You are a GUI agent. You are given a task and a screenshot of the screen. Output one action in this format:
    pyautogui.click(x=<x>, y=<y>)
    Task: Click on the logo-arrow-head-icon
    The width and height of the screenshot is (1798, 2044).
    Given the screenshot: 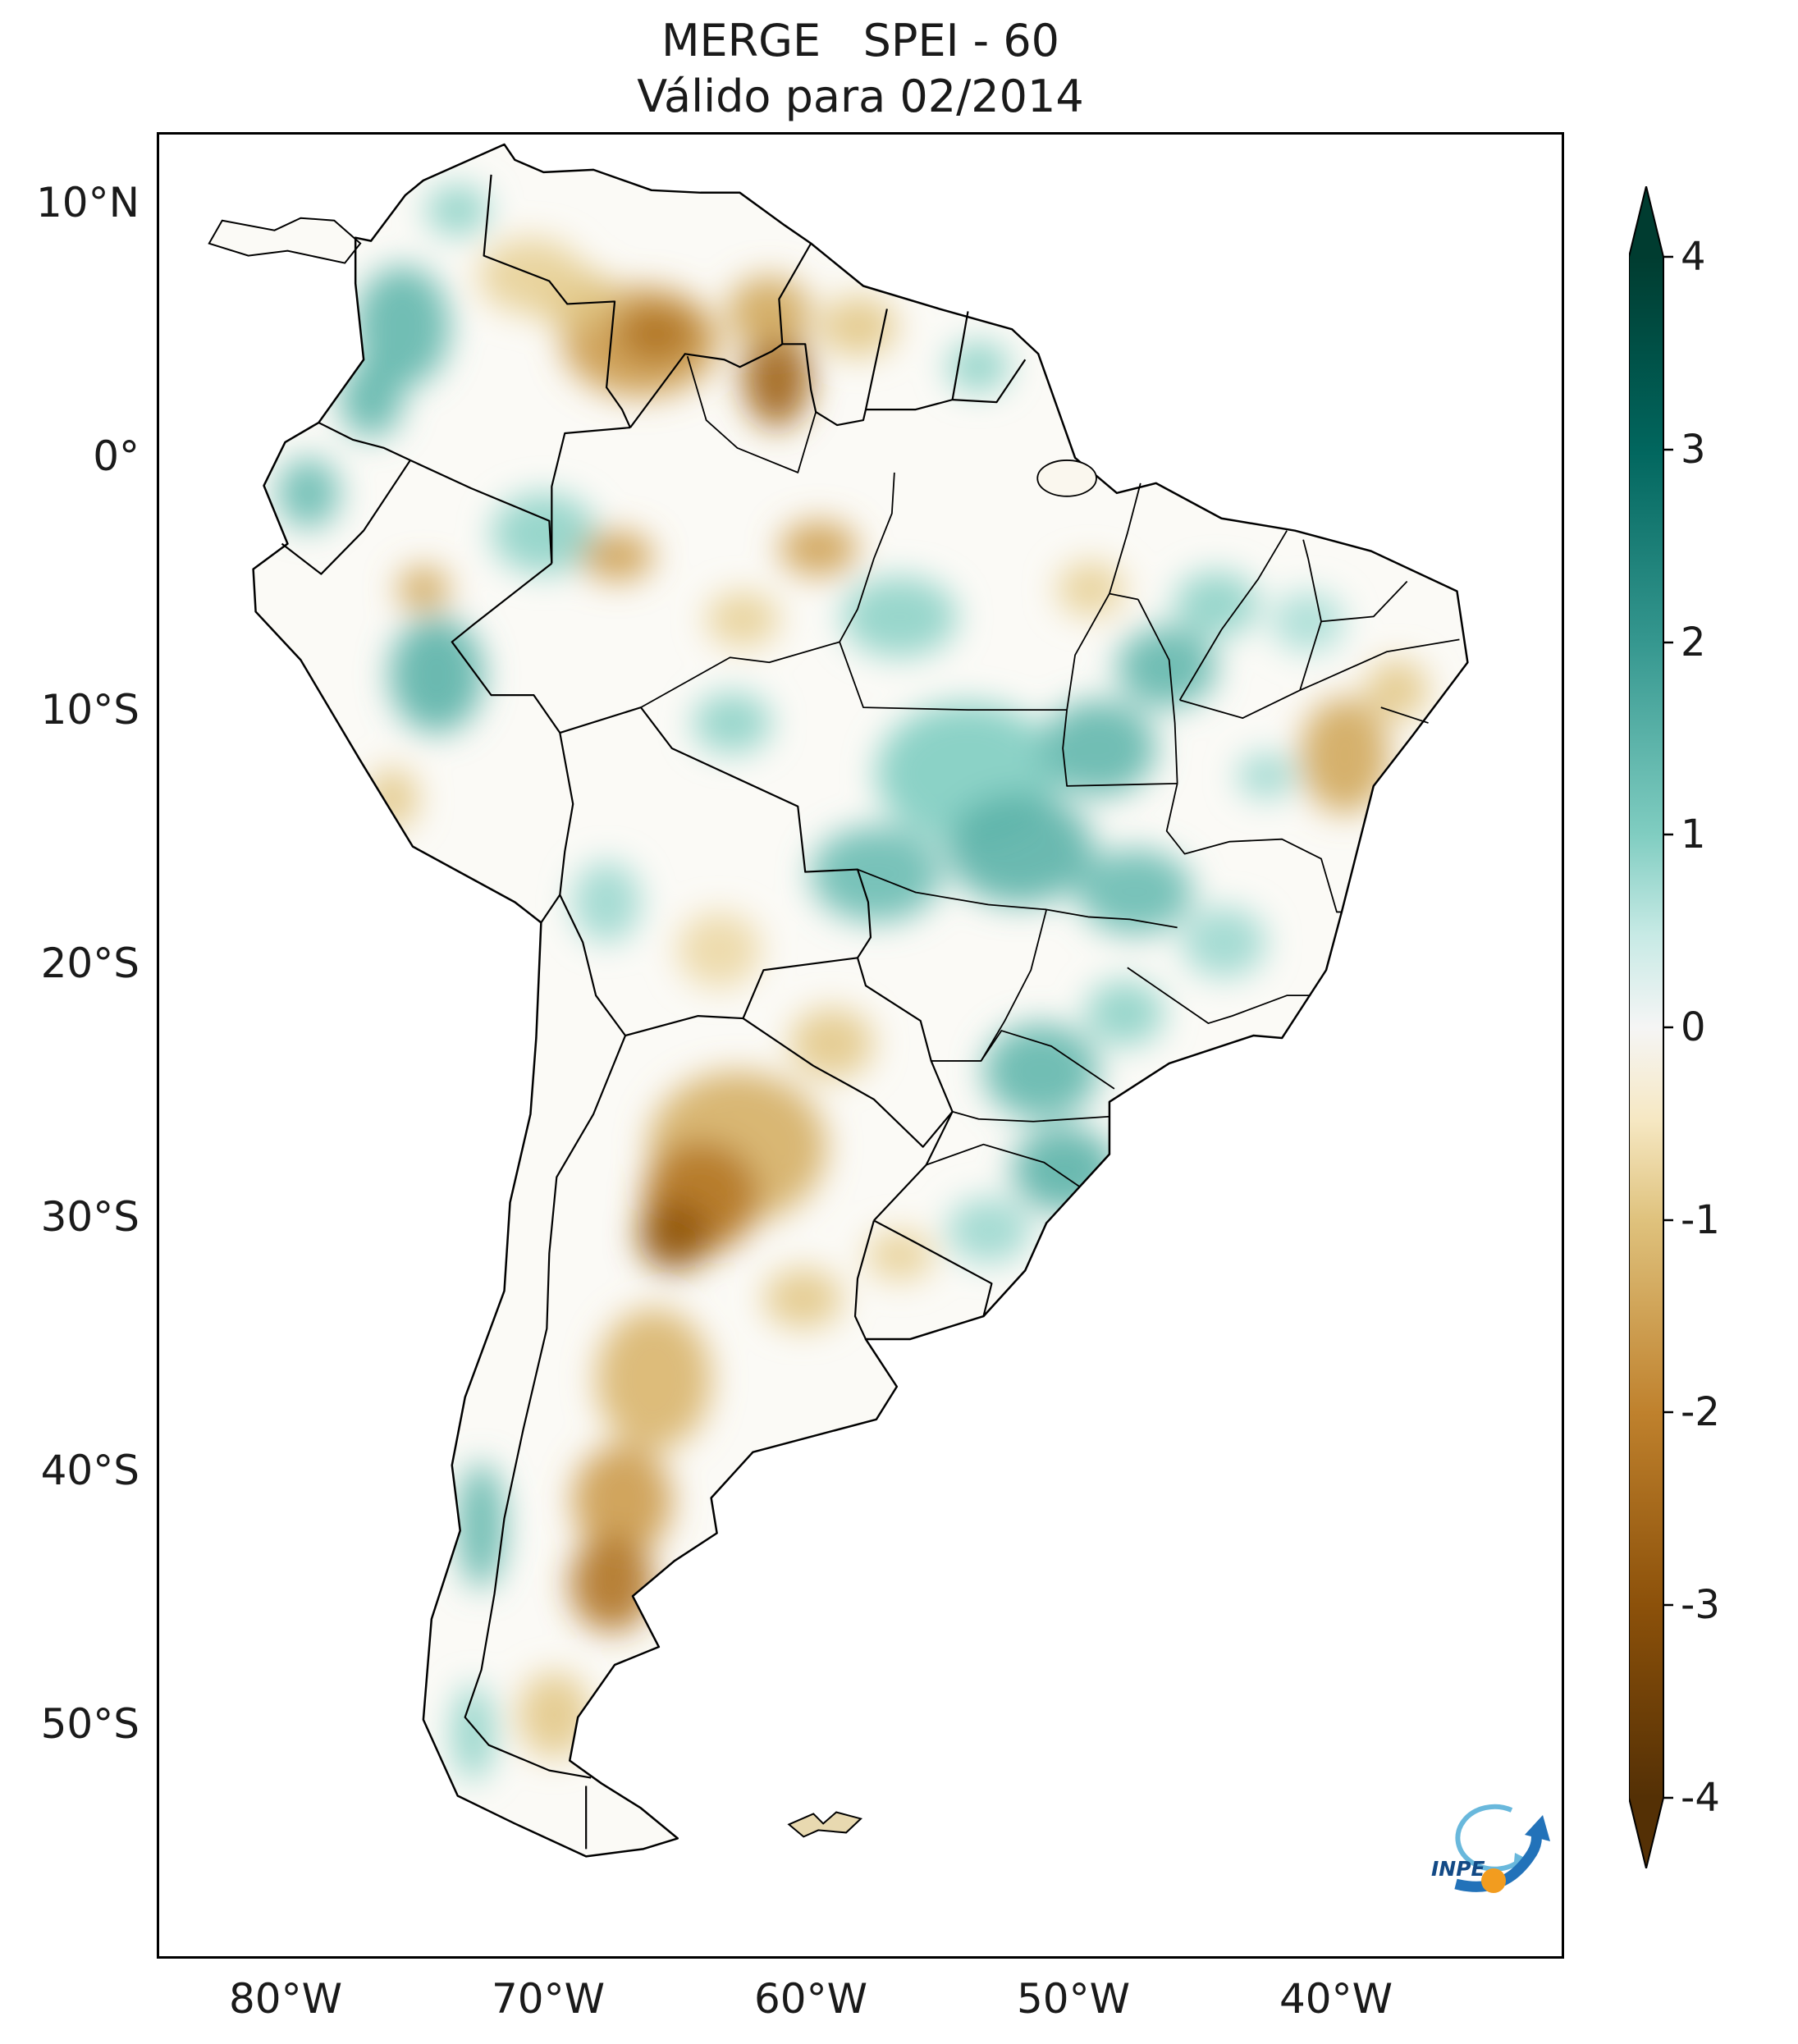 What is the action you would take?
    pyautogui.click(x=1537, y=1828)
    